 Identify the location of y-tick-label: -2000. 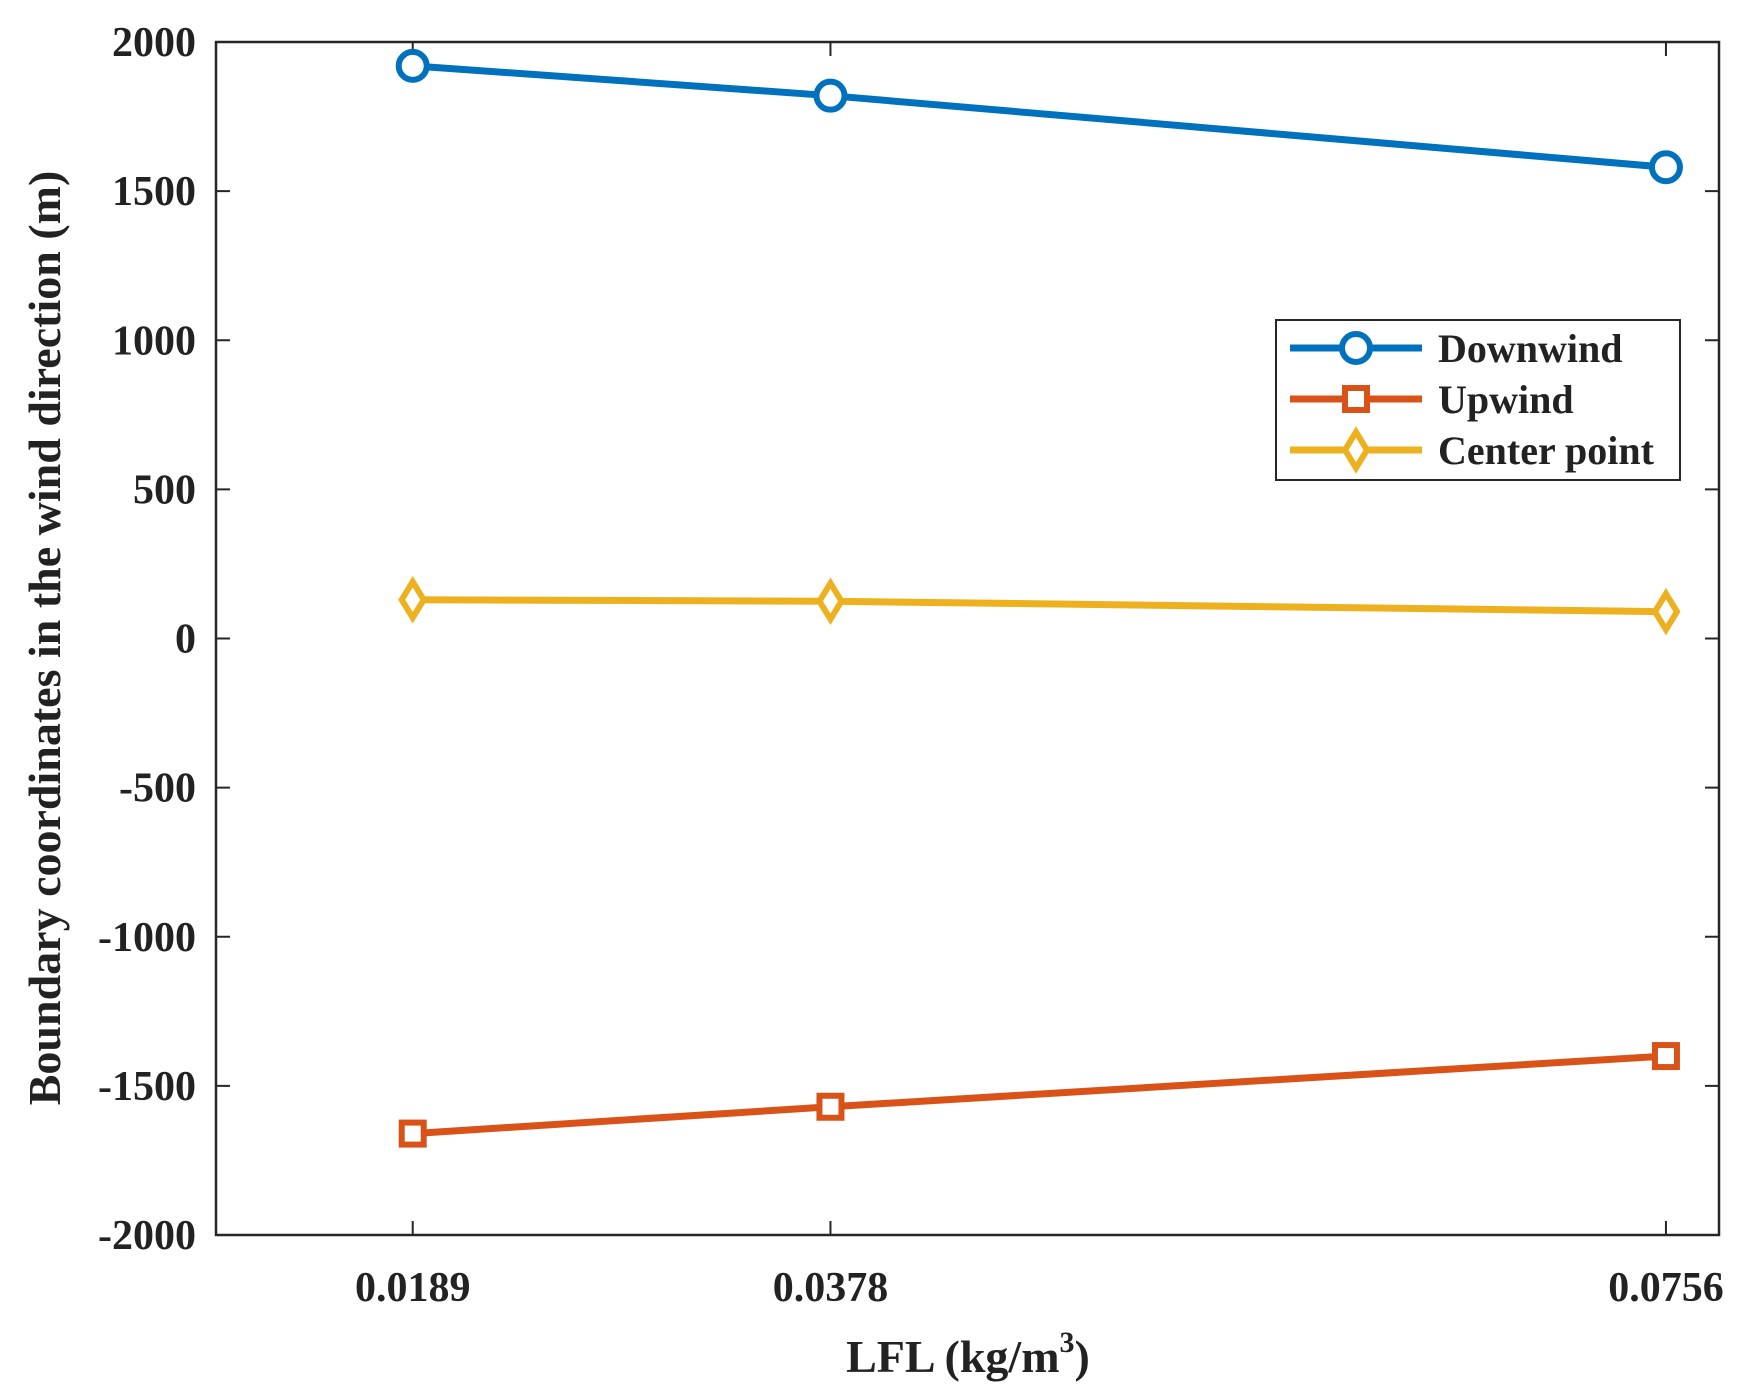
(147, 1236).